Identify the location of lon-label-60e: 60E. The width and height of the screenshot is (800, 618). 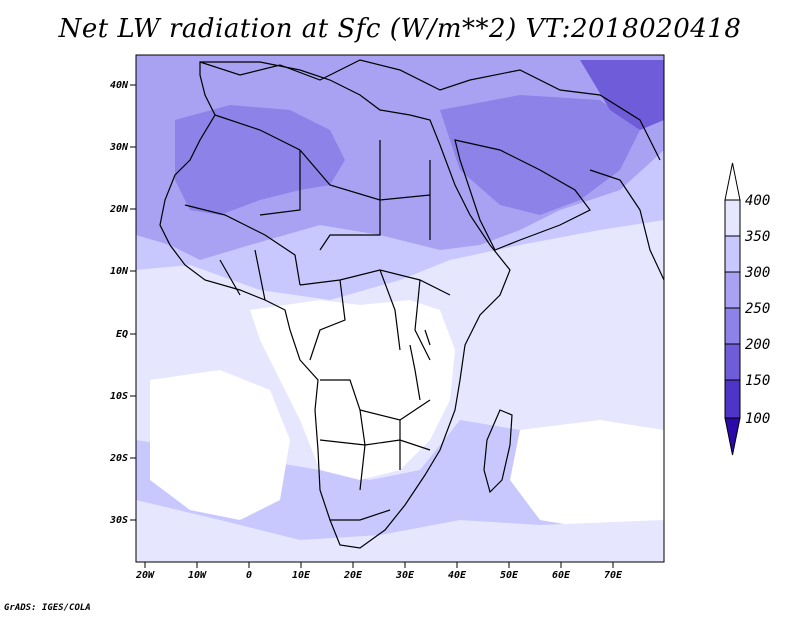
(561, 575).